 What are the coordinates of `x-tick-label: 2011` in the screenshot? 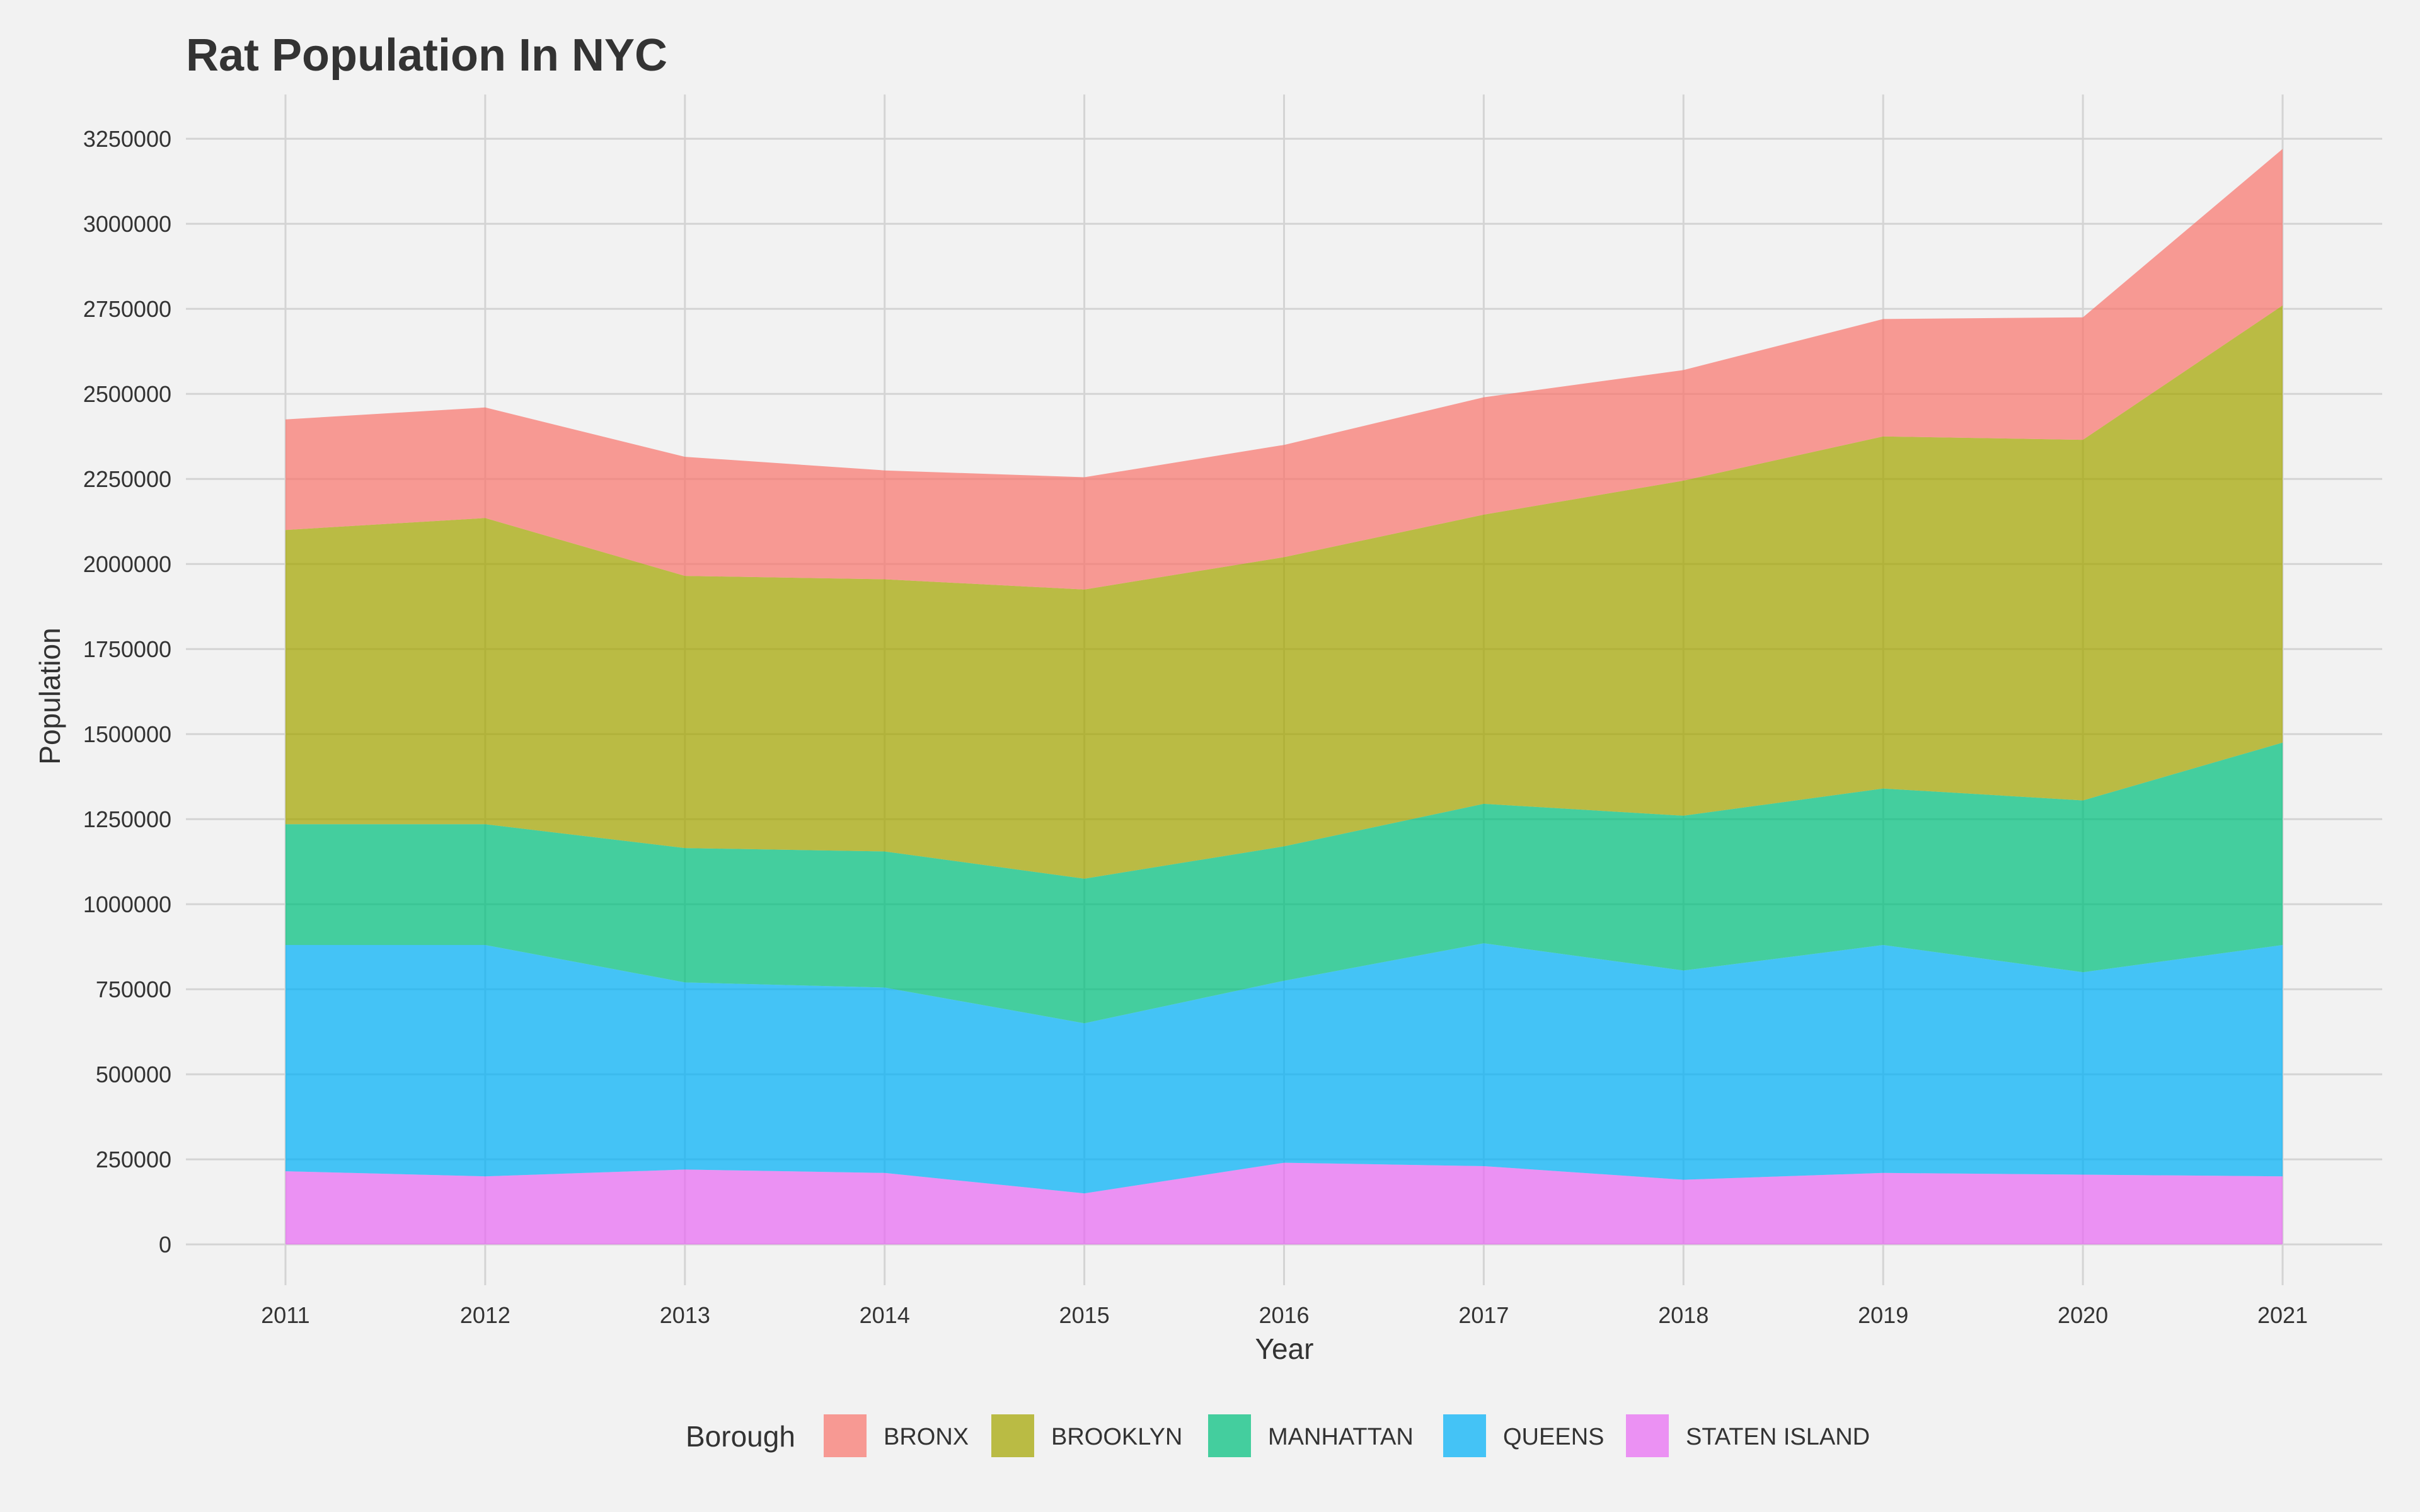 It's located at (285, 1315).